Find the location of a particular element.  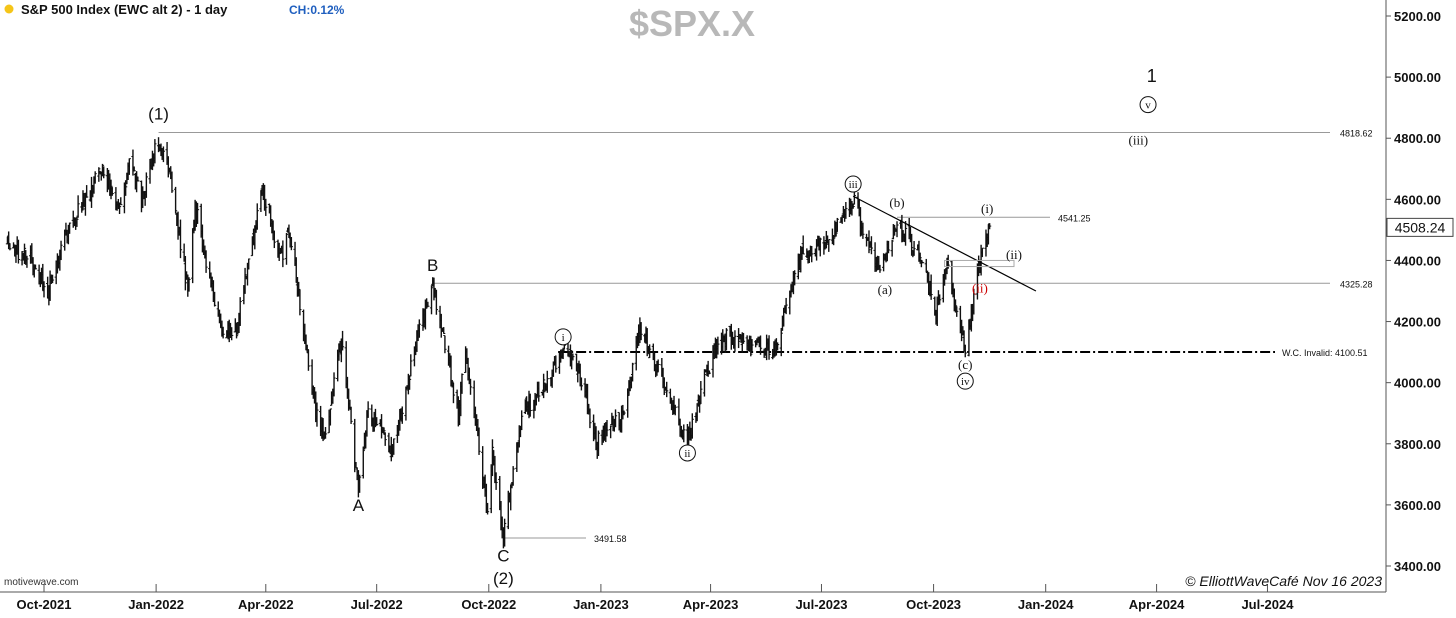

price-tick-label: 3400.00 is located at coordinates (1417, 566).